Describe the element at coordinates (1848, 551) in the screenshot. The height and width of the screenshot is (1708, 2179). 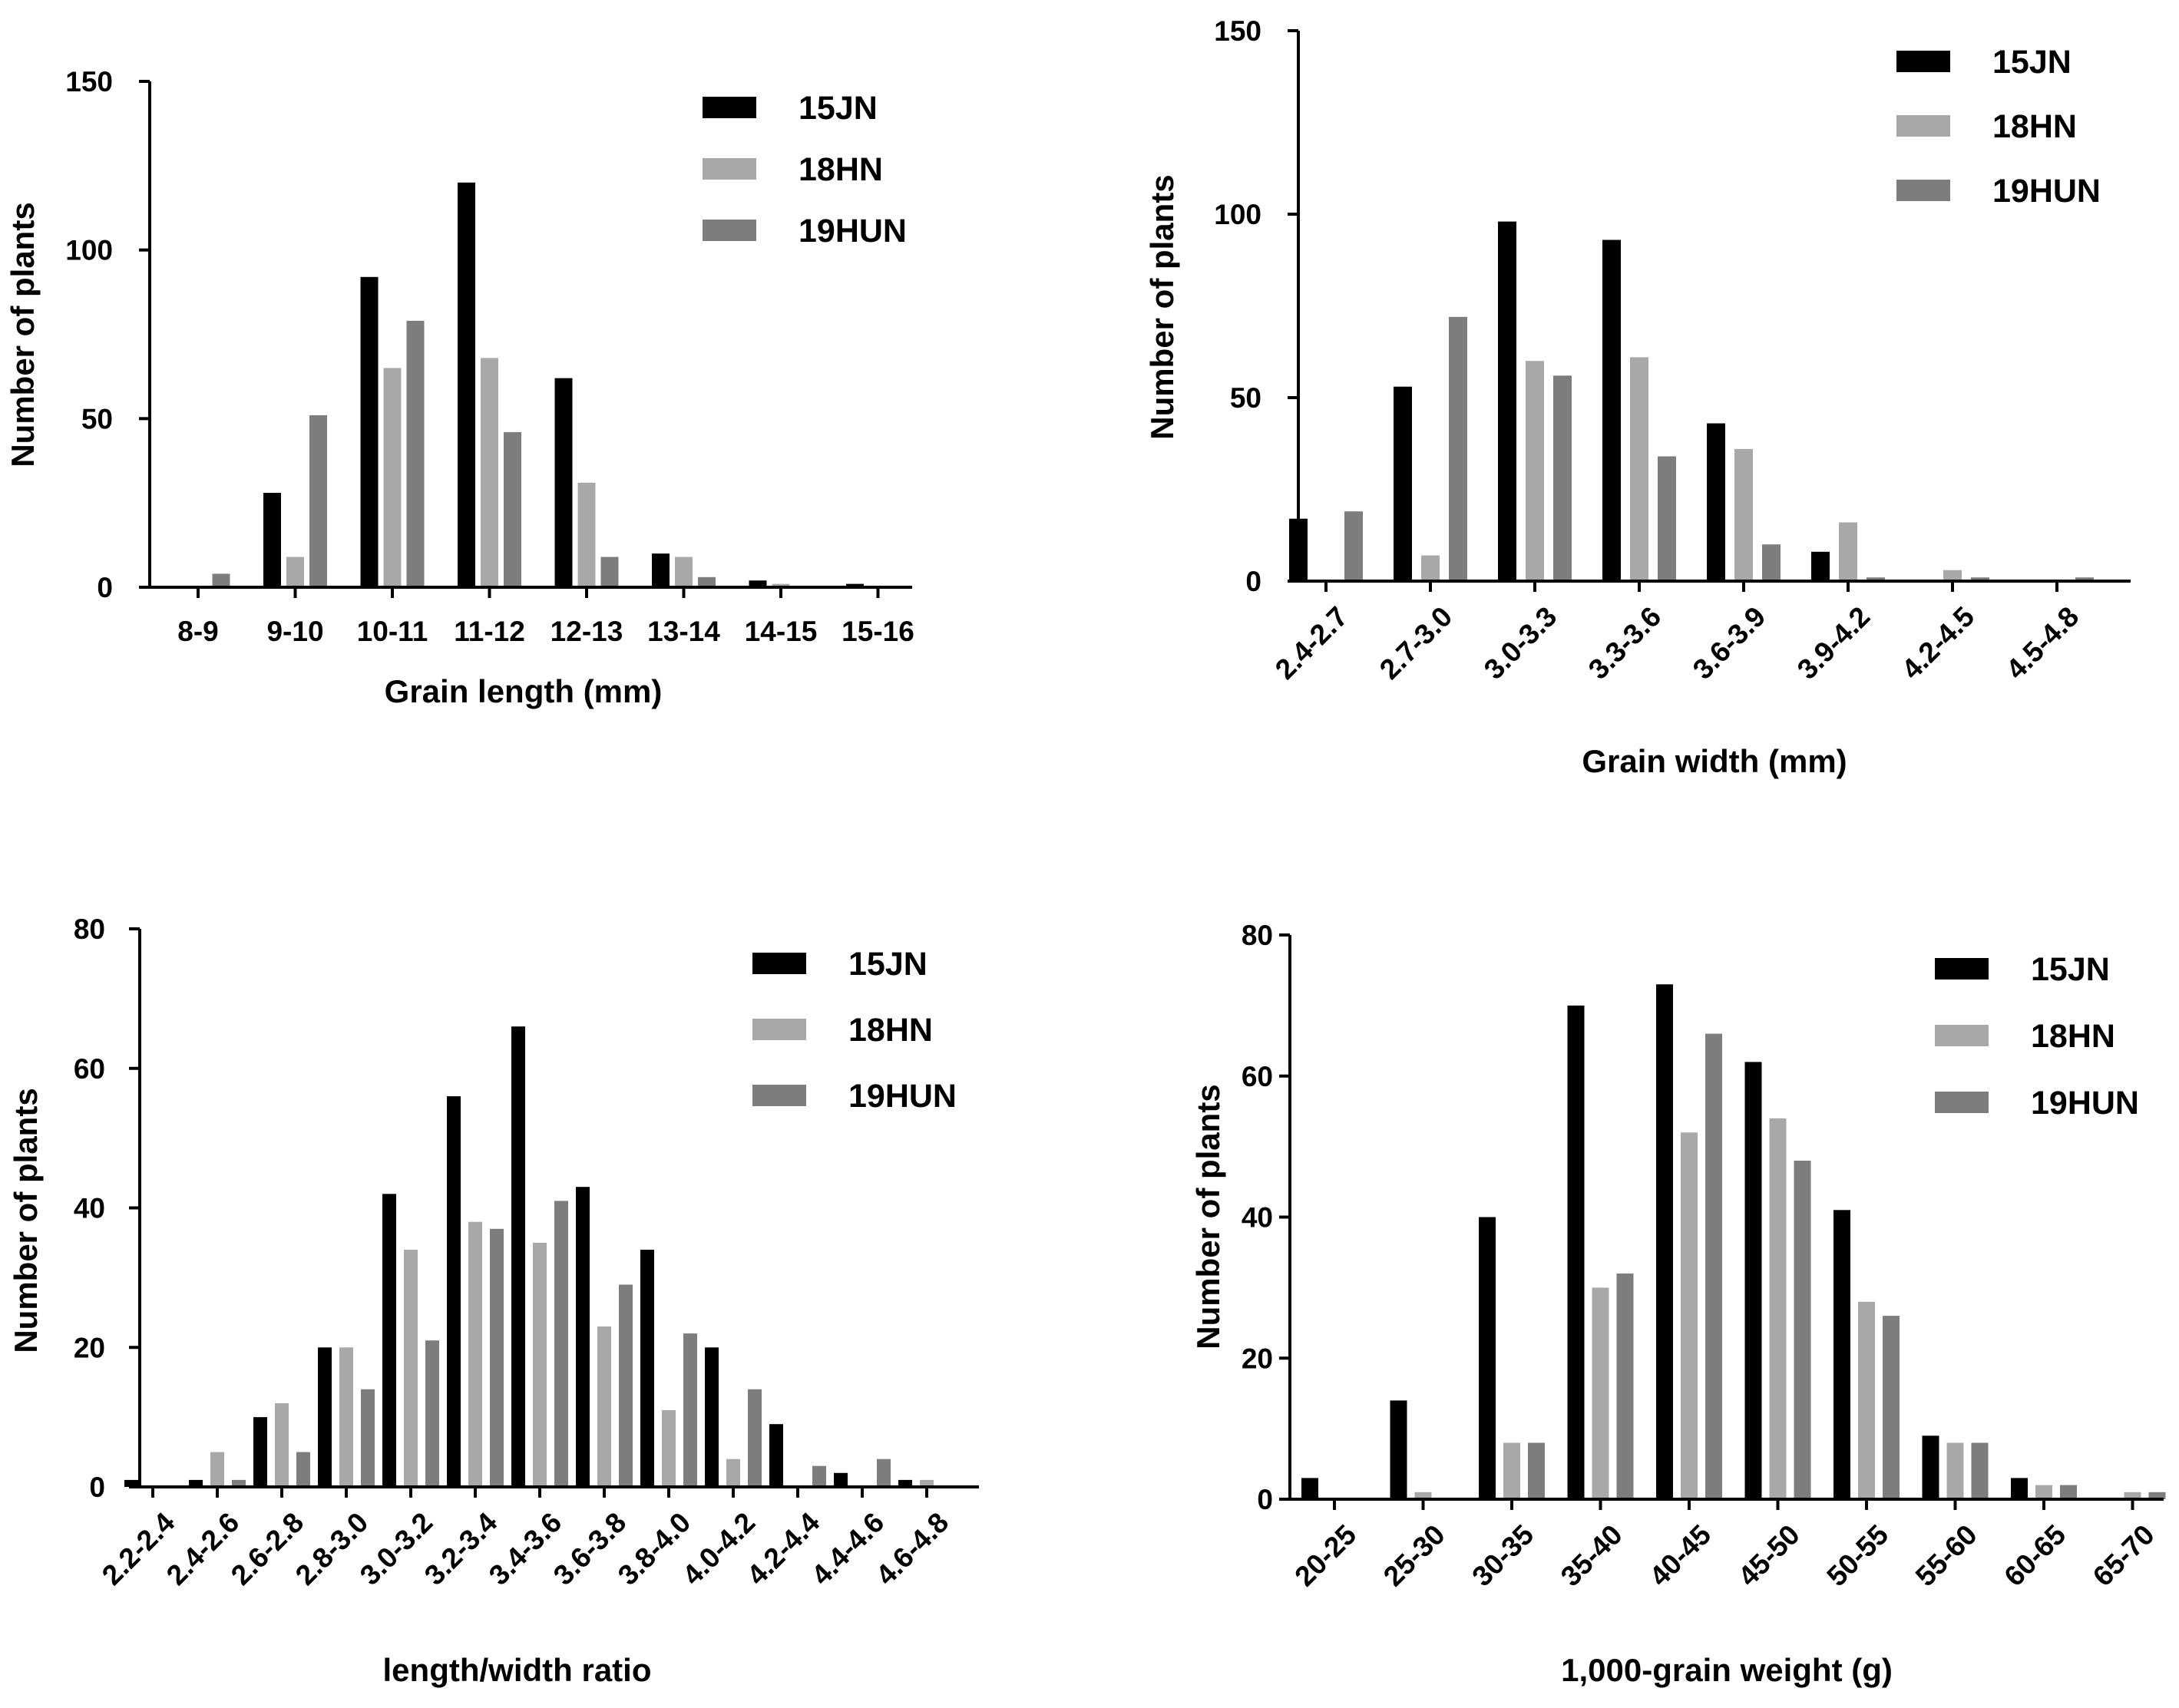
I see `bar-18hn-3.9-4.2` at that location.